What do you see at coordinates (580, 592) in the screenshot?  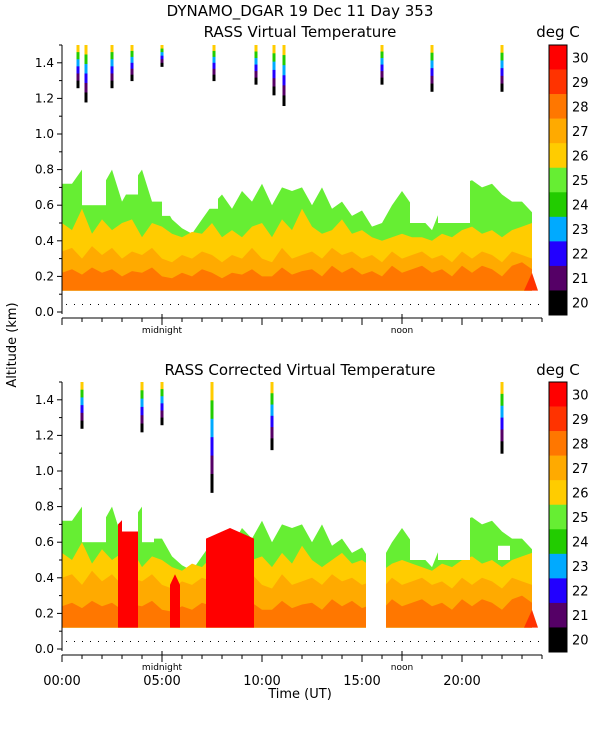 I see `colorbar-label: 22` at bounding box center [580, 592].